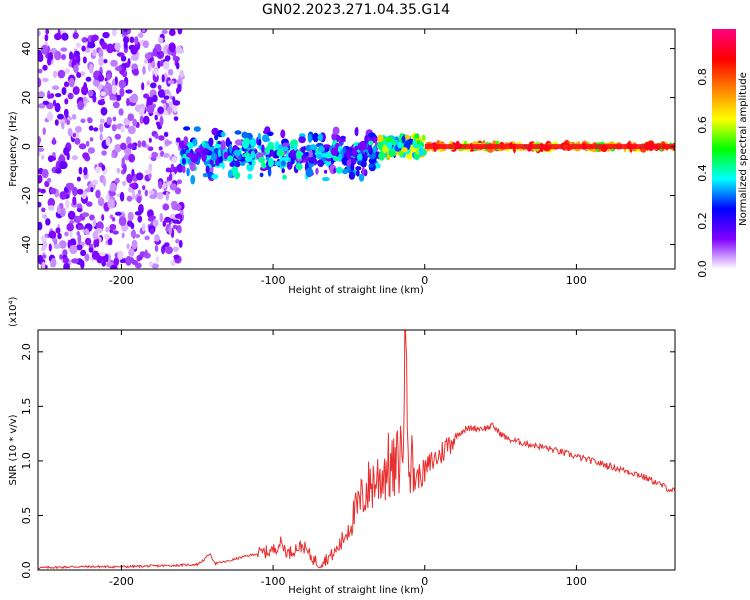 Image resolution: width=750 pixels, height=600 pixels. What do you see at coordinates (743, 149) in the screenshot?
I see `colorbar-label: Normalized spectral amplitude` at bounding box center [743, 149].